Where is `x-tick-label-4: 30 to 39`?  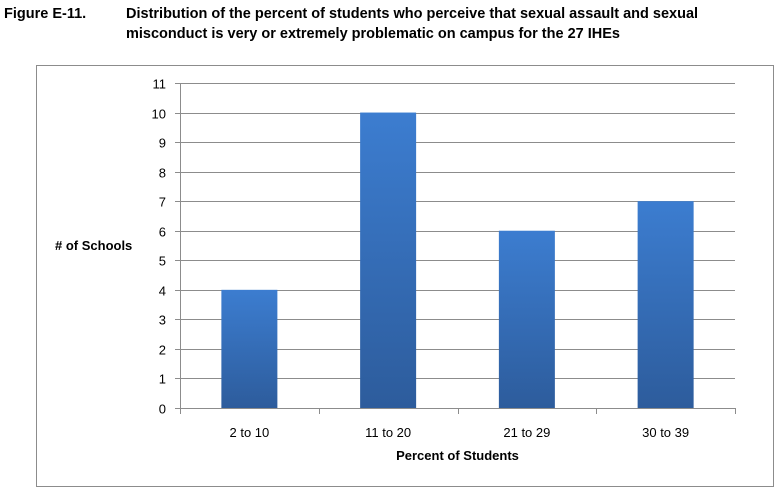 x-tick-label-4: 30 to 39 is located at coordinates (665, 432).